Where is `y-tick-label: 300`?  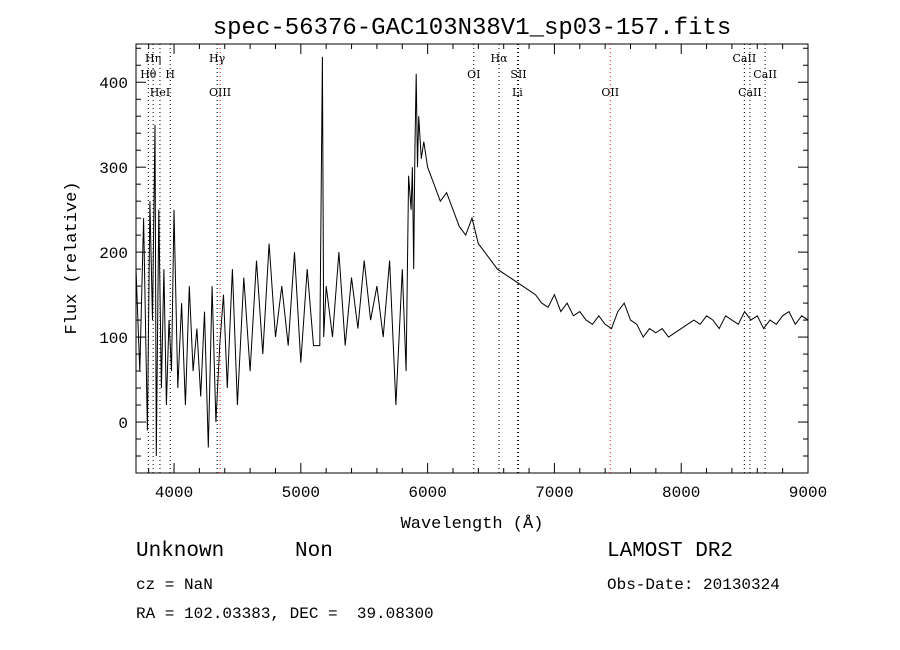
y-tick-label: 300 is located at coordinates (113, 169).